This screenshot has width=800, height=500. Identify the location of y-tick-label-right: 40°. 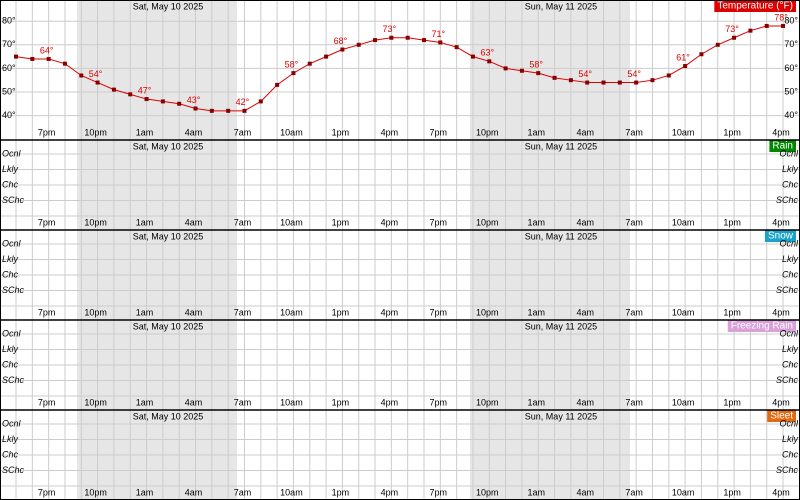
(791, 115).